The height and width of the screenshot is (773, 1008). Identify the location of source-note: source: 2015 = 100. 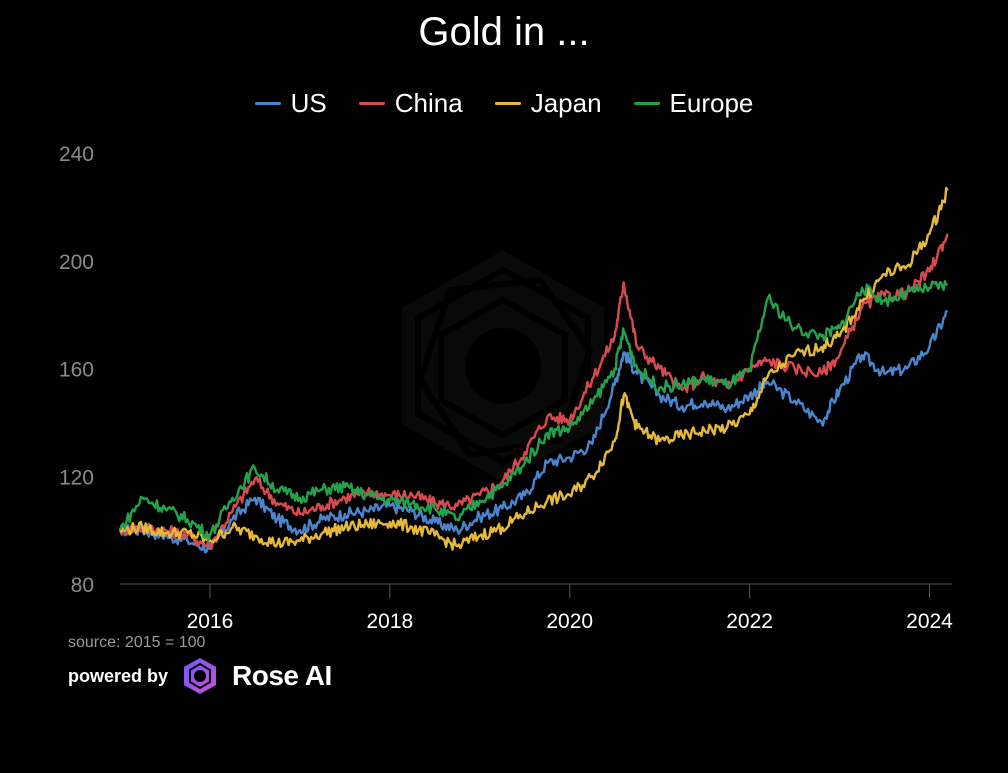
(137, 642).